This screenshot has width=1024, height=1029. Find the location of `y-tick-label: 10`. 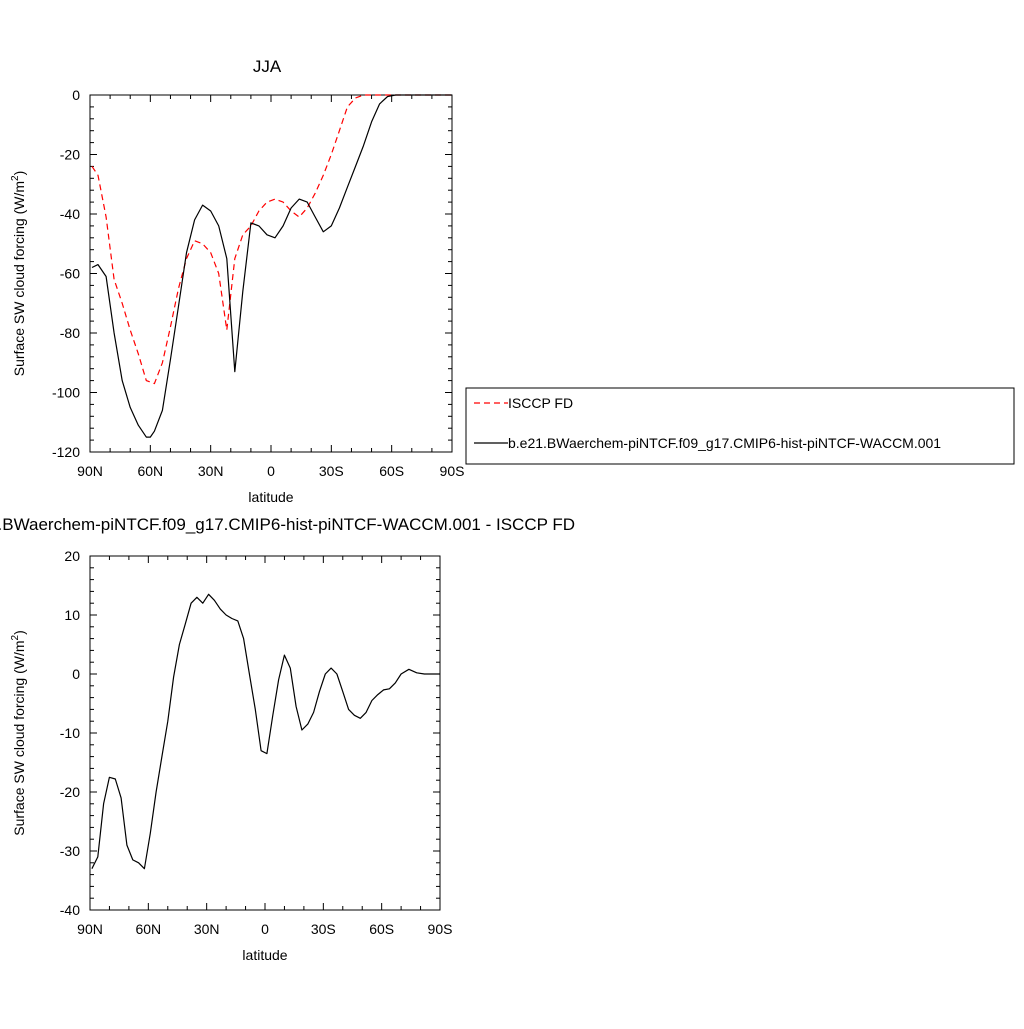

y-tick-label: 10 is located at coordinates (72, 615).